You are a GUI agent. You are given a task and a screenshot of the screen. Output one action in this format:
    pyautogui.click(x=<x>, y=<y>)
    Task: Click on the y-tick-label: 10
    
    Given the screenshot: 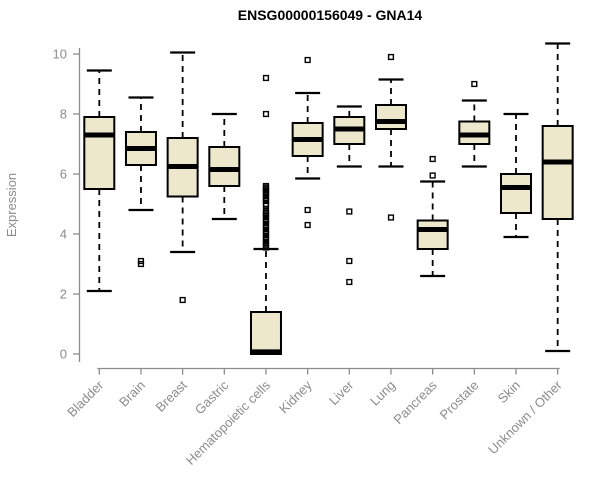 What is the action you would take?
    pyautogui.click(x=60, y=54)
    